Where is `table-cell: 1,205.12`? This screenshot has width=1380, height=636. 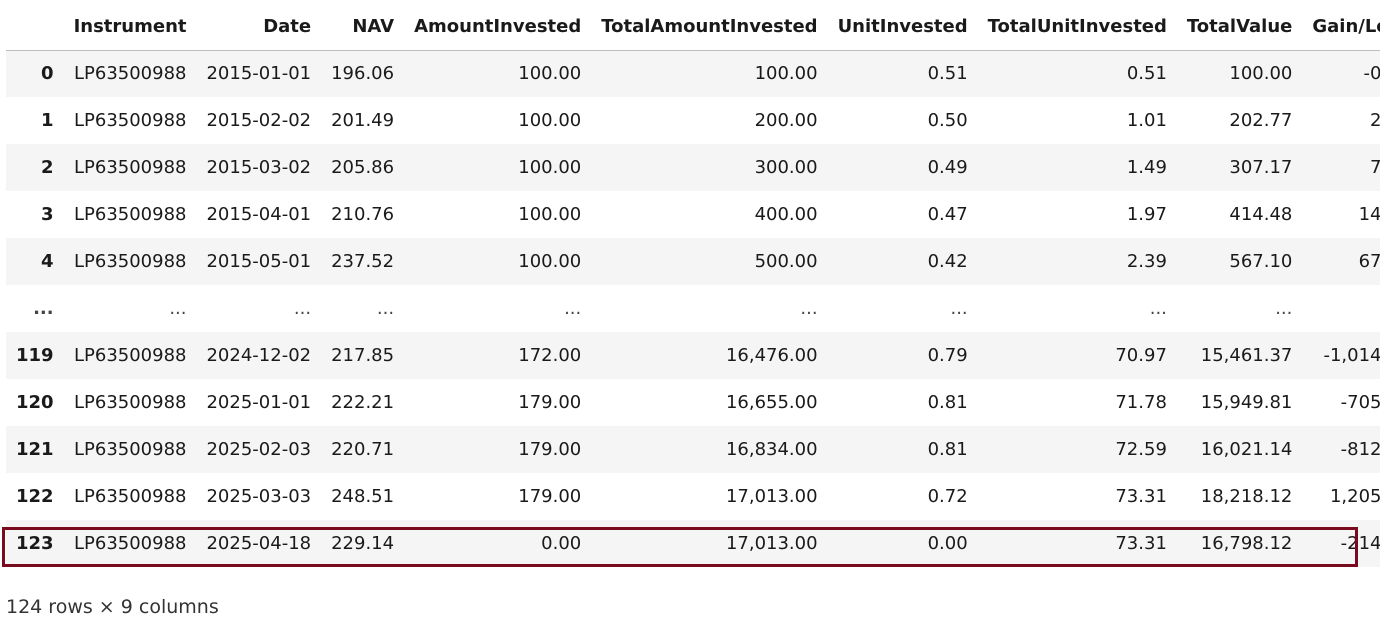 table-cell: 1,205.12 is located at coordinates (1354, 496).